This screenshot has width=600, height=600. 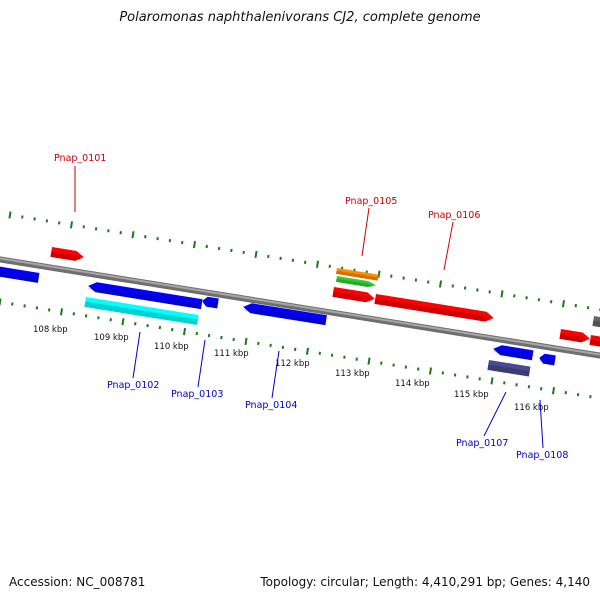 What do you see at coordinates (77, 582) in the screenshot?
I see `accession-text: Accession: NC_008781` at bounding box center [77, 582].